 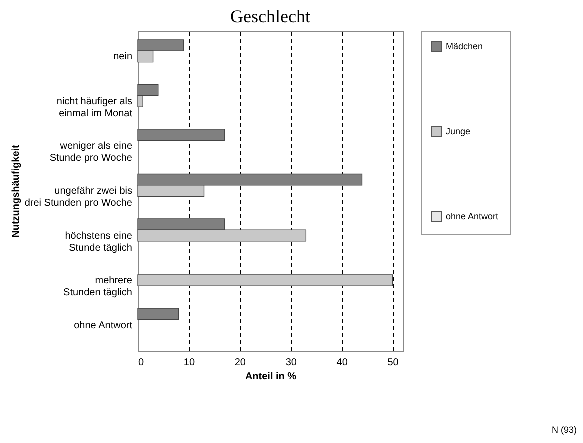 What do you see at coordinates (91, 152) in the screenshot?
I see `y-tick-label: weniger als eine Stunde pro Woche` at bounding box center [91, 152].